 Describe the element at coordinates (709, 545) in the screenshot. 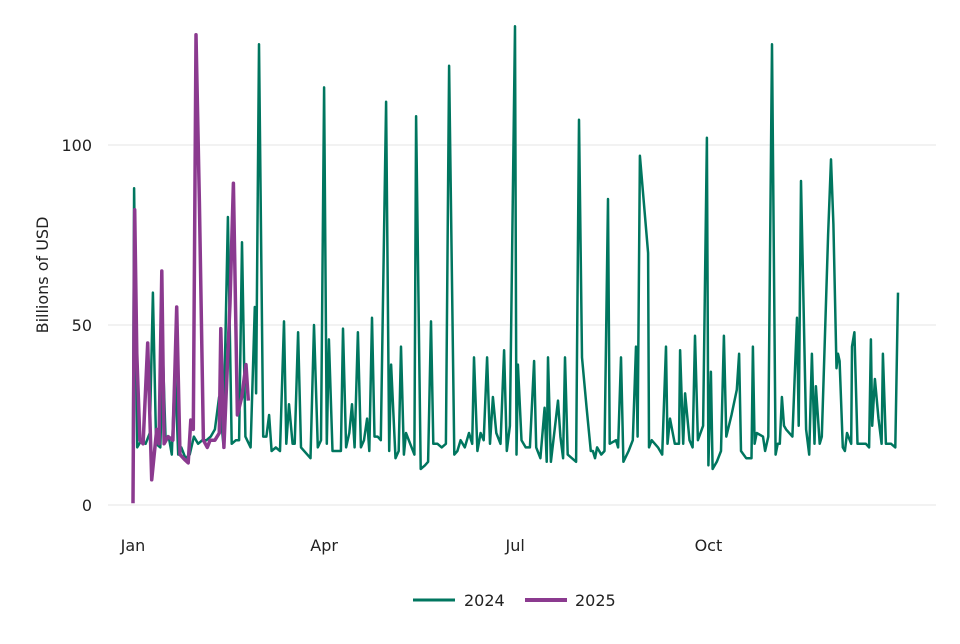

I see `x-tick-label: Oct` at that location.